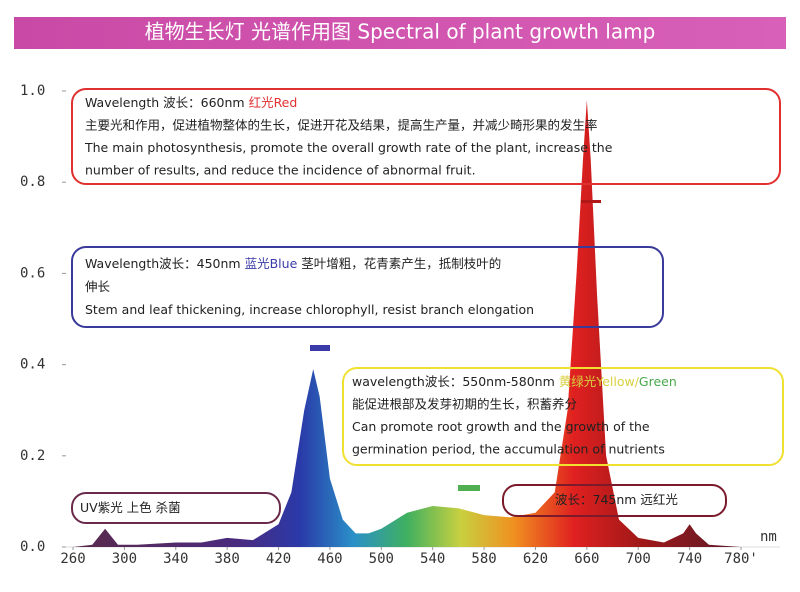 Image resolution: width=800 pixels, height=592 pixels. I want to click on annotation-segment: 波长：745nm 远红光, so click(616, 499).